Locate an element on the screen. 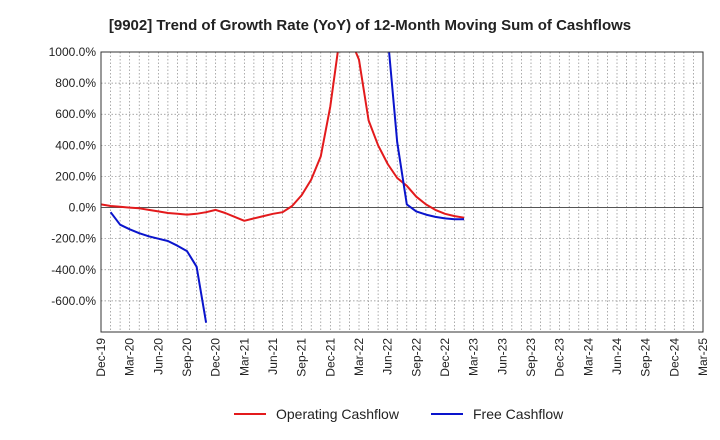 The width and height of the screenshot is (720, 440). y-tick-label: -200.0% is located at coordinates (73, 239).